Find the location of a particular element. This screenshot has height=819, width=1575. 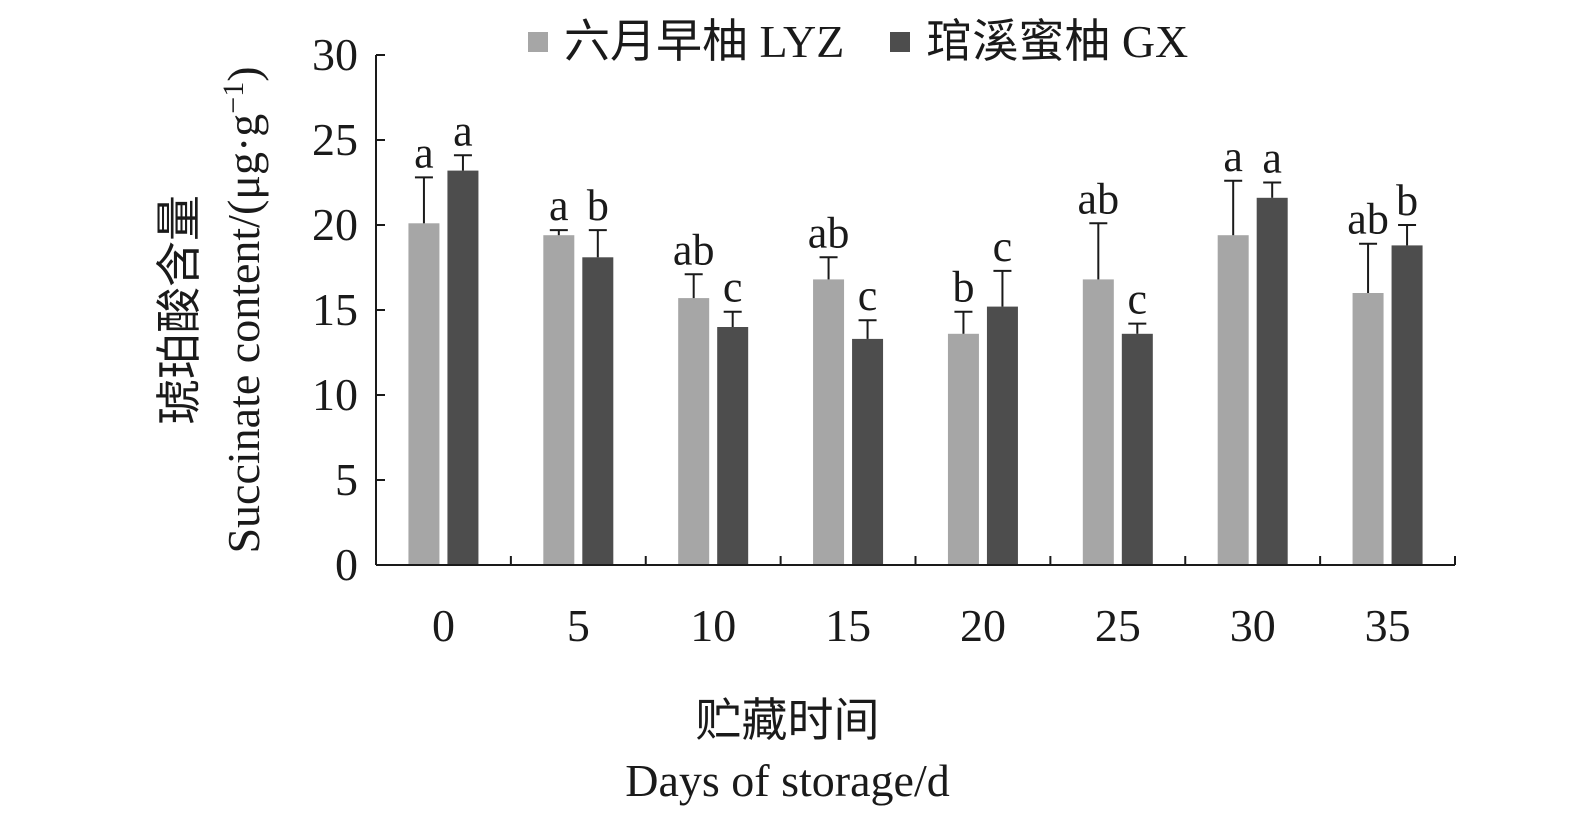

y-tick-label-1: 5 is located at coordinates (346, 479).